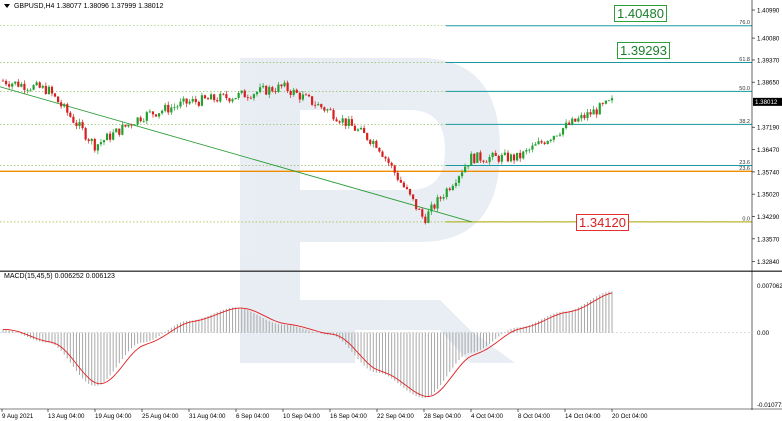 This screenshot has width=782, height=421. Describe the element at coordinates (744, 89) in the screenshot. I see `fib-level-label: 50.0` at that location.